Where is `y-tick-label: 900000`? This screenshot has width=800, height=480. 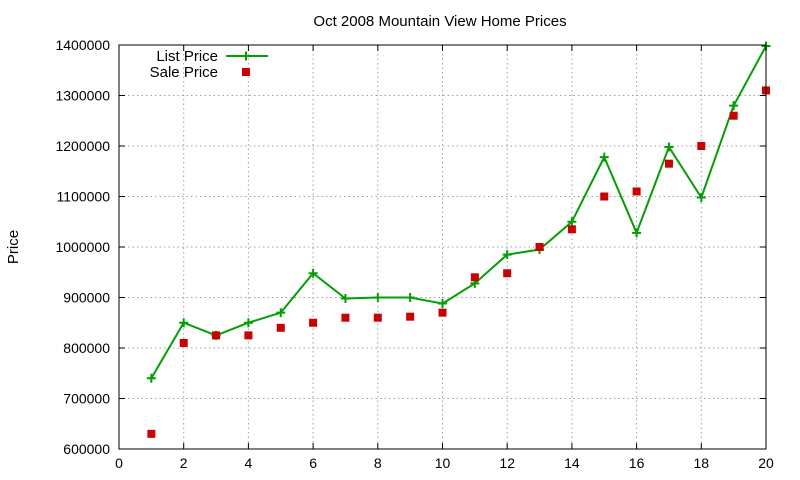
y-tick-label: 900000 is located at coordinates (86, 298).